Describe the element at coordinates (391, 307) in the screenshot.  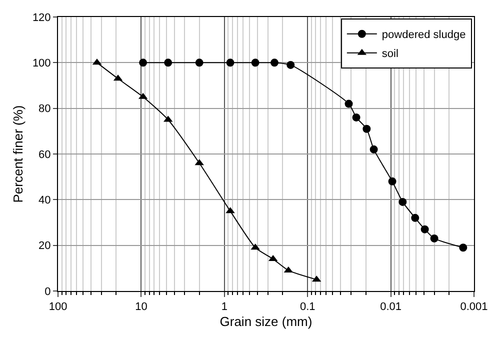
I see `x-tick-label: 0.01` at that location.